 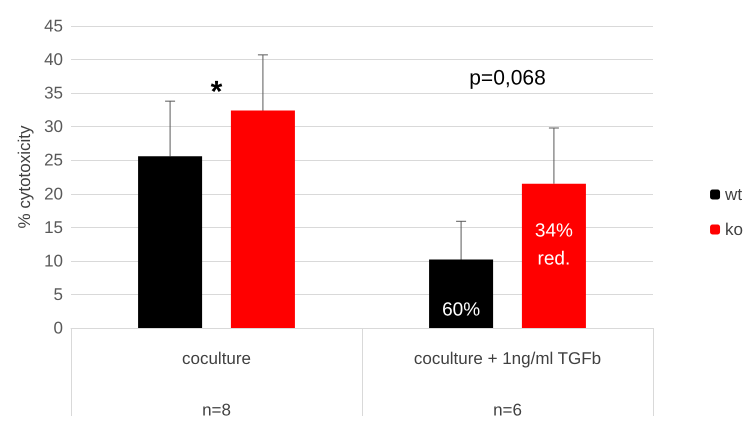 I want to click on y-tick-label: 45, so click(x=53, y=26).